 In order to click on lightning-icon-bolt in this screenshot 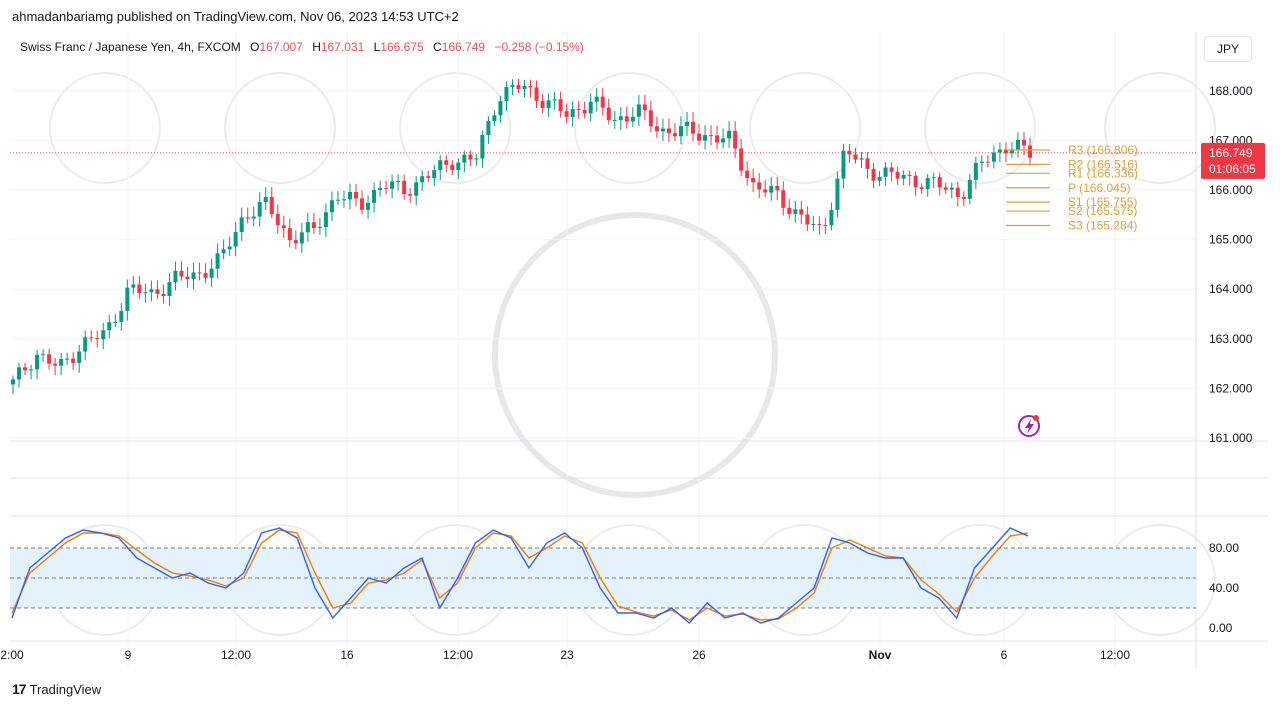, I will do `click(1029, 426)`.